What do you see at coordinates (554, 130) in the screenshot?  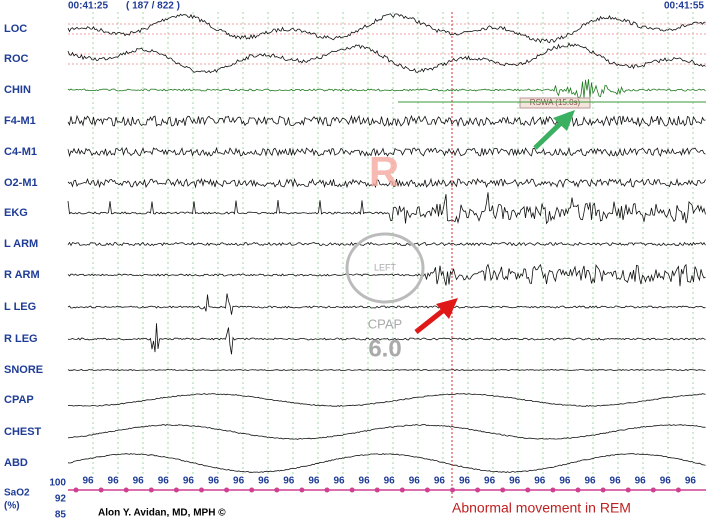 I see `green-arrow` at bounding box center [554, 130].